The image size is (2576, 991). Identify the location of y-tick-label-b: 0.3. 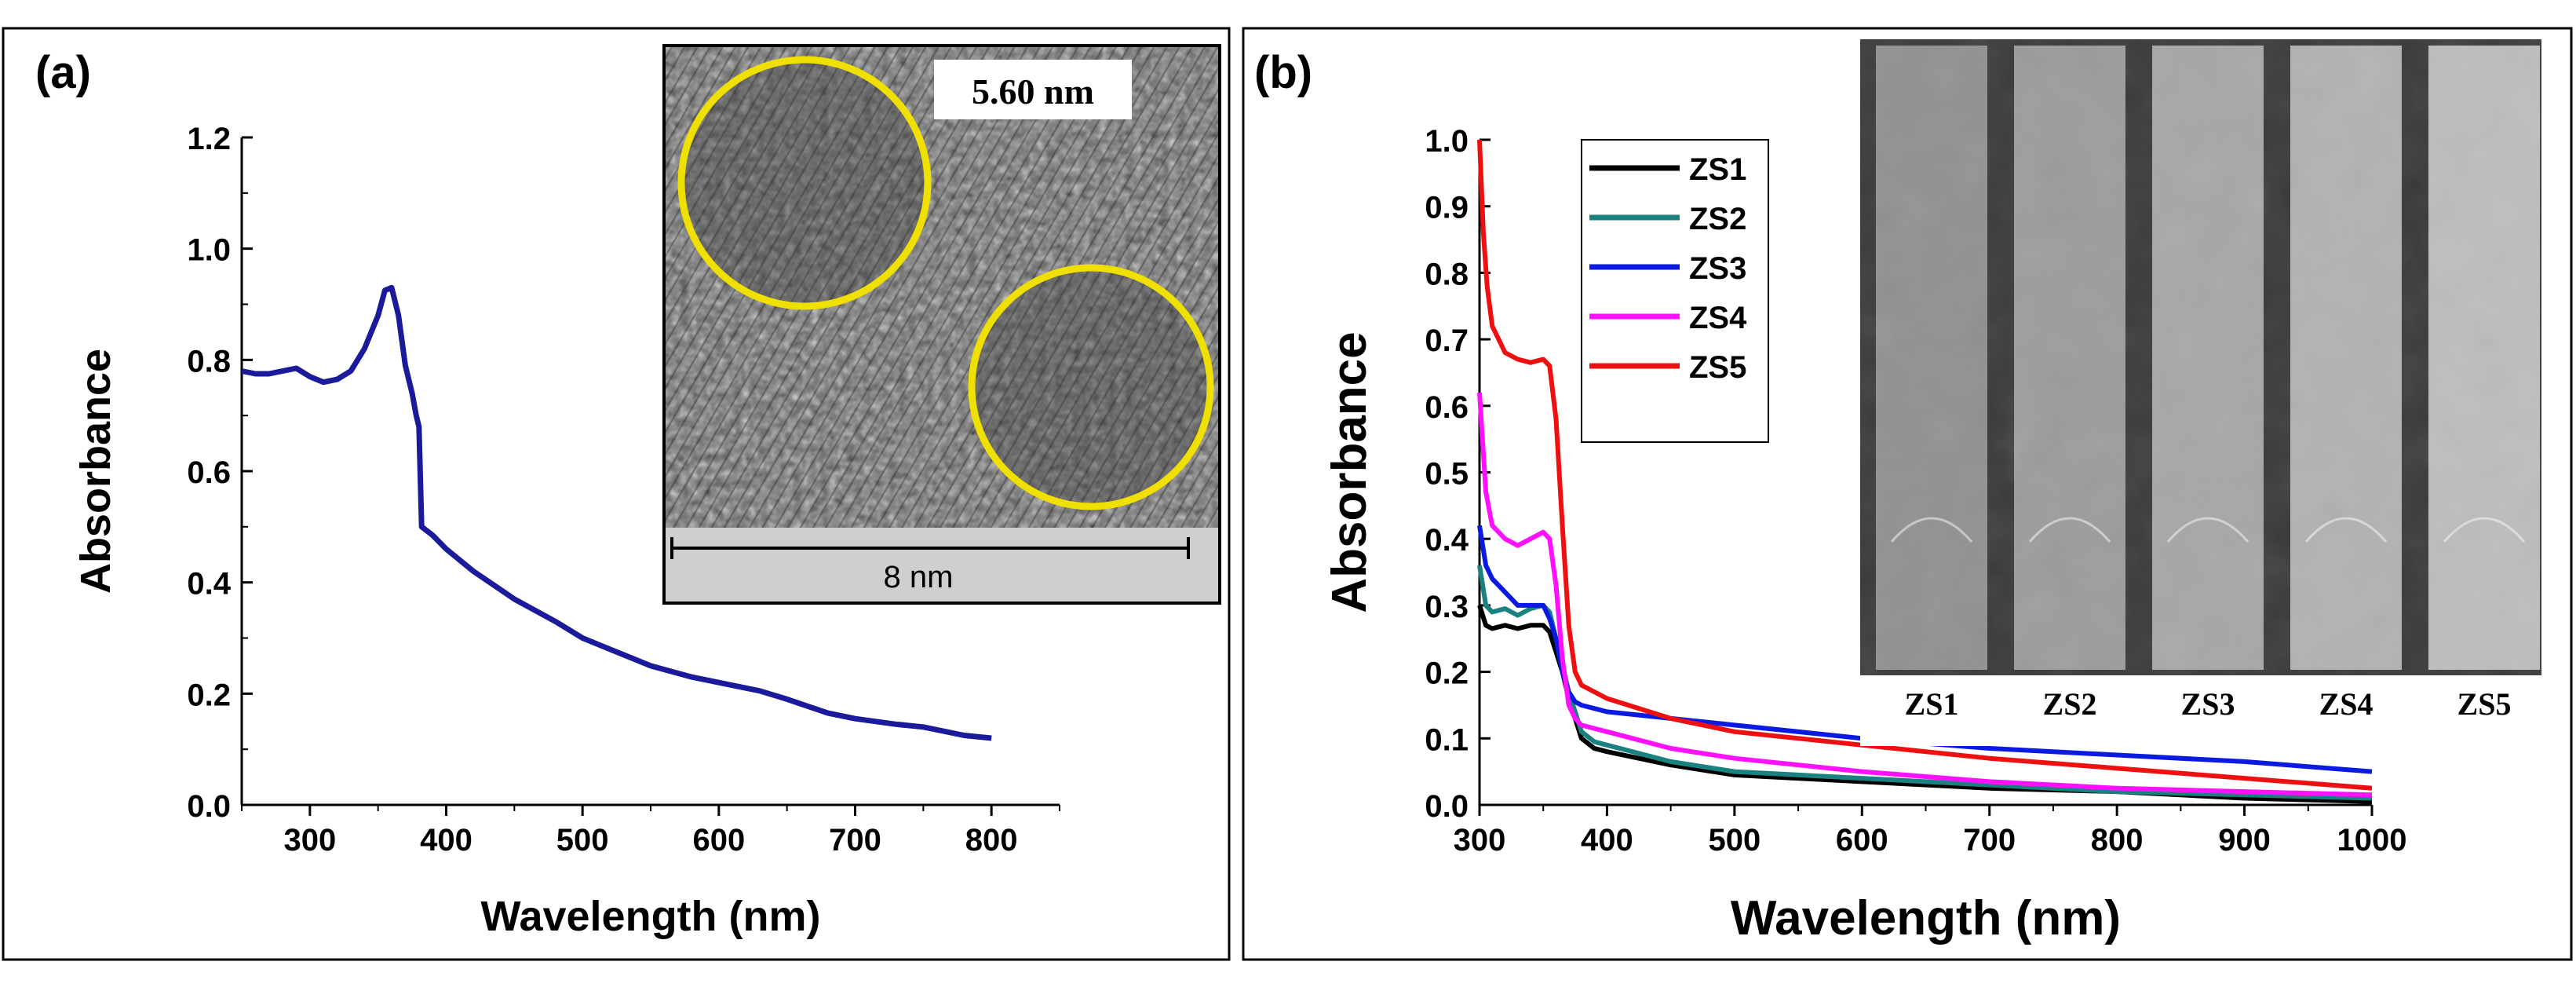
(1447, 607).